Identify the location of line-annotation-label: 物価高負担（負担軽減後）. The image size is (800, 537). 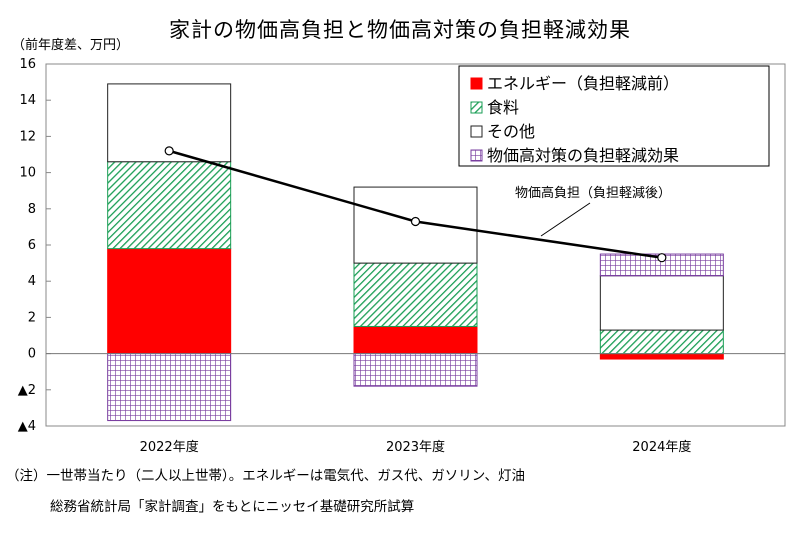
(593, 193).